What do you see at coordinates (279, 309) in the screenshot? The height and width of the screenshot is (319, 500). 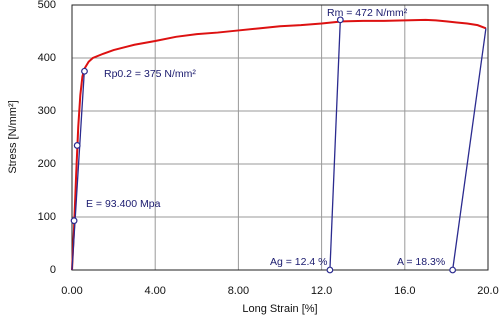 I see `x-axis-label: Long Strain [%]` at bounding box center [279, 309].